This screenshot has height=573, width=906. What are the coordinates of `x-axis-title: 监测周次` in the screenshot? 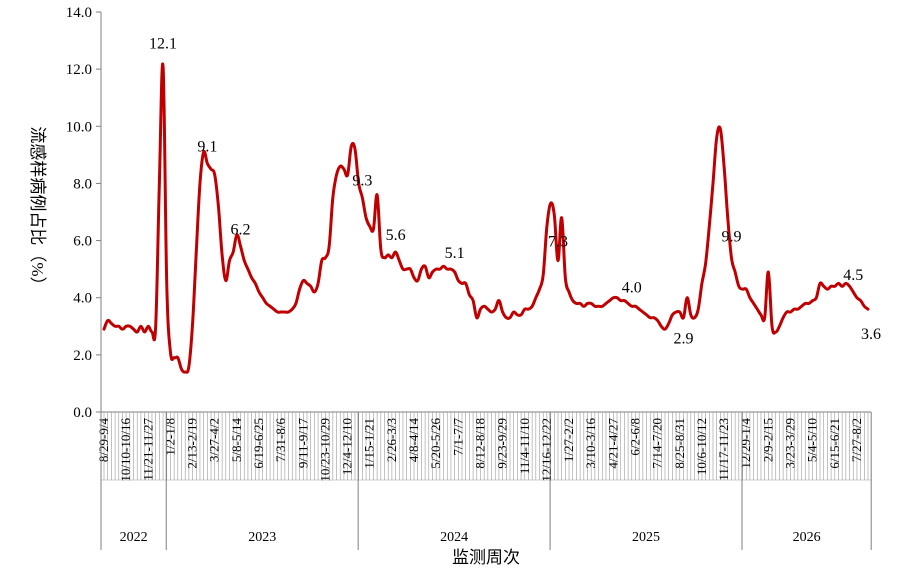 It's located at (486, 557).